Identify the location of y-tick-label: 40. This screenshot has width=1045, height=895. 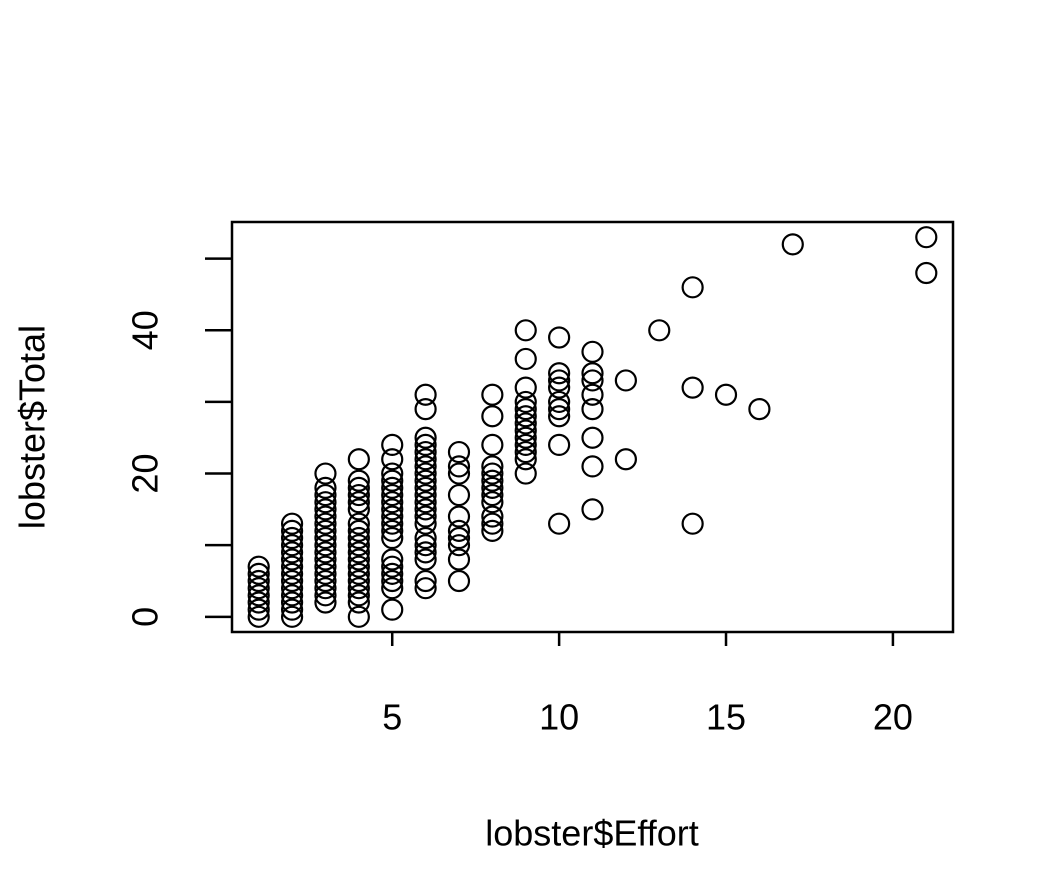
(145, 330).